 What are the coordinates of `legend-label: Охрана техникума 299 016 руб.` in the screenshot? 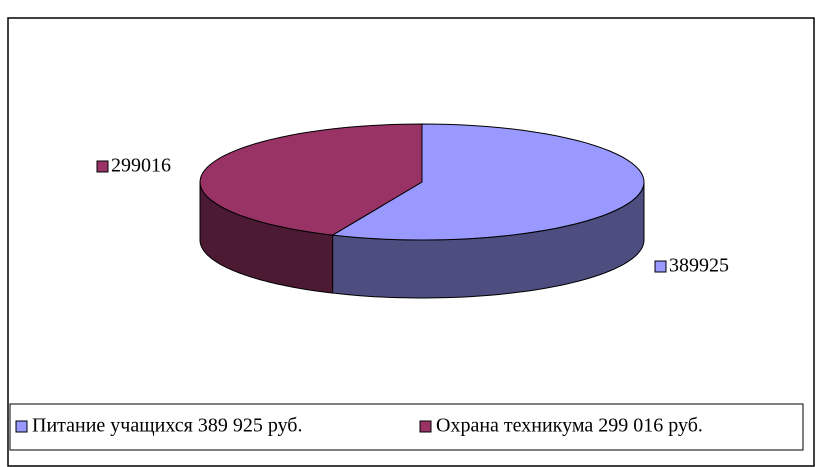 It's located at (569, 426).